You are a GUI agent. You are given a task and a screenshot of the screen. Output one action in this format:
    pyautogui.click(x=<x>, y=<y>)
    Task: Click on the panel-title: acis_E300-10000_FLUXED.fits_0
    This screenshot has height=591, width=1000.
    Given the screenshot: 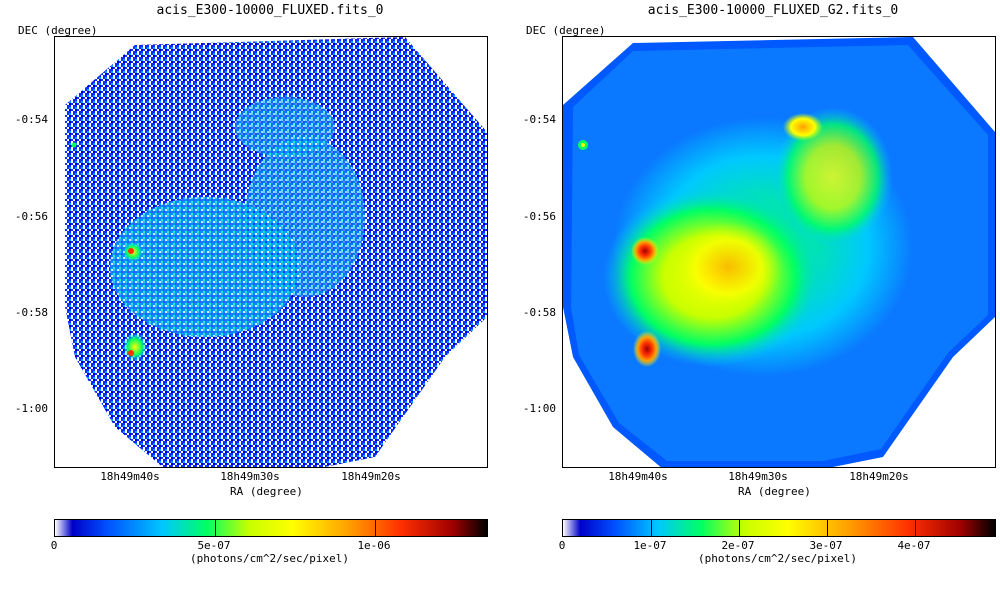 What is the action you would take?
    pyautogui.click(x=270, y=10)
    